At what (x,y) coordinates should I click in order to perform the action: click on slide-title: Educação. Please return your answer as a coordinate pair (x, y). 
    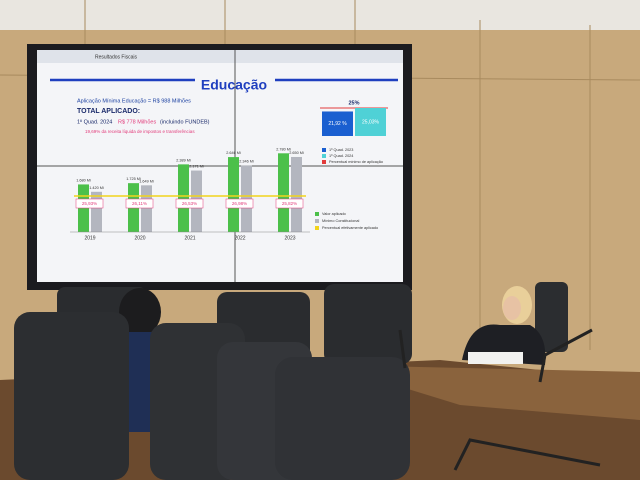
    Looking at the image, I should click on (234, 85).